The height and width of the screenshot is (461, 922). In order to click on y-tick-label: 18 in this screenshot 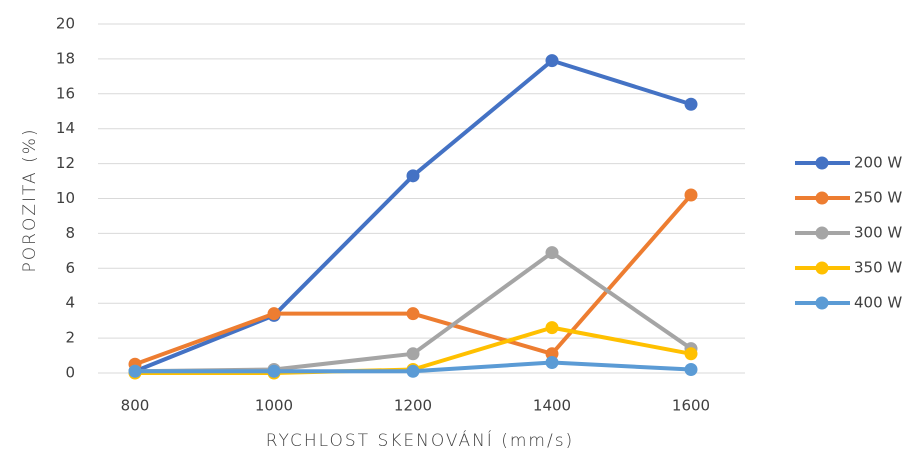, I will do `click(65, 58)`.